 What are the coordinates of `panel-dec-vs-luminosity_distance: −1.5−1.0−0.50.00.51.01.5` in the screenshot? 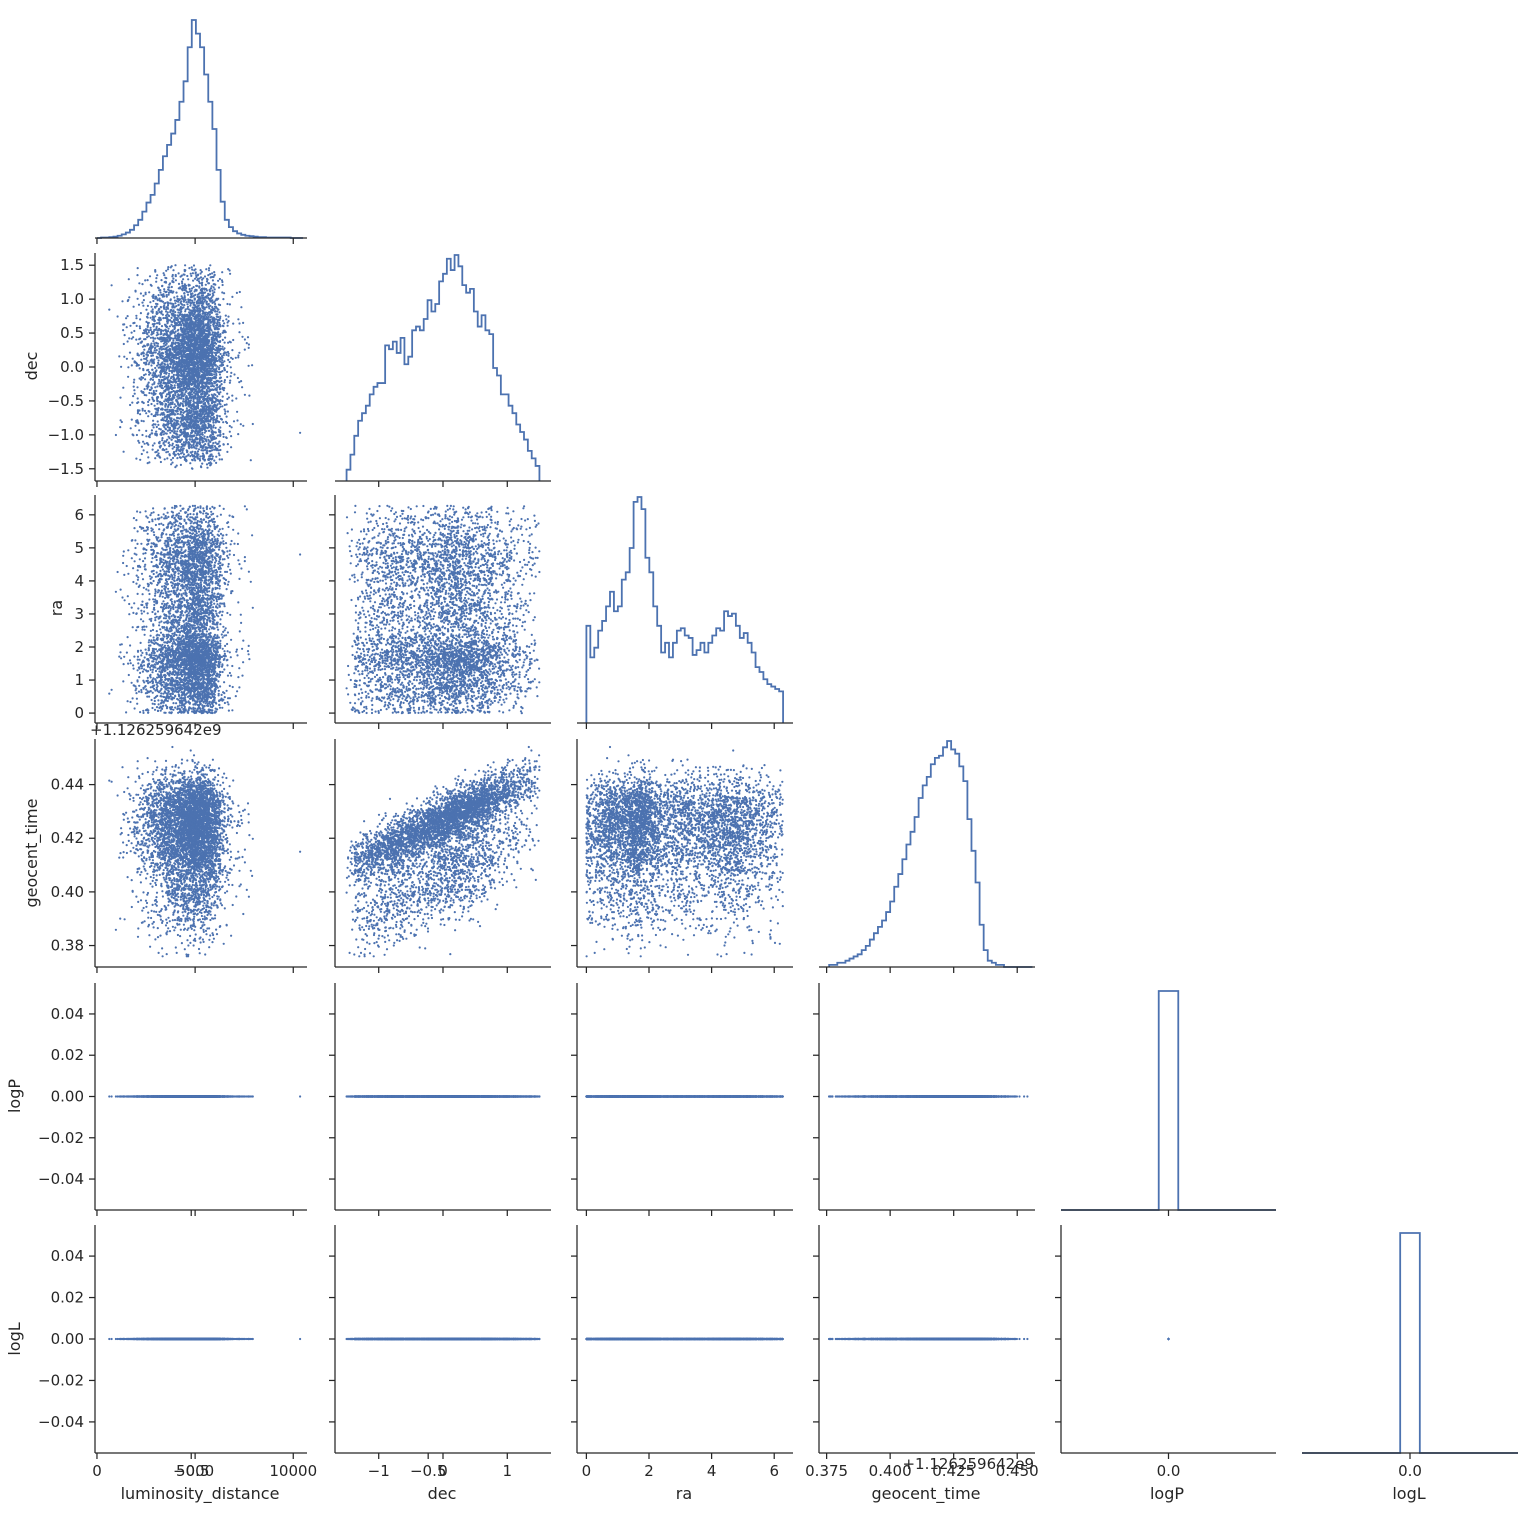 It's located at (177, 370).